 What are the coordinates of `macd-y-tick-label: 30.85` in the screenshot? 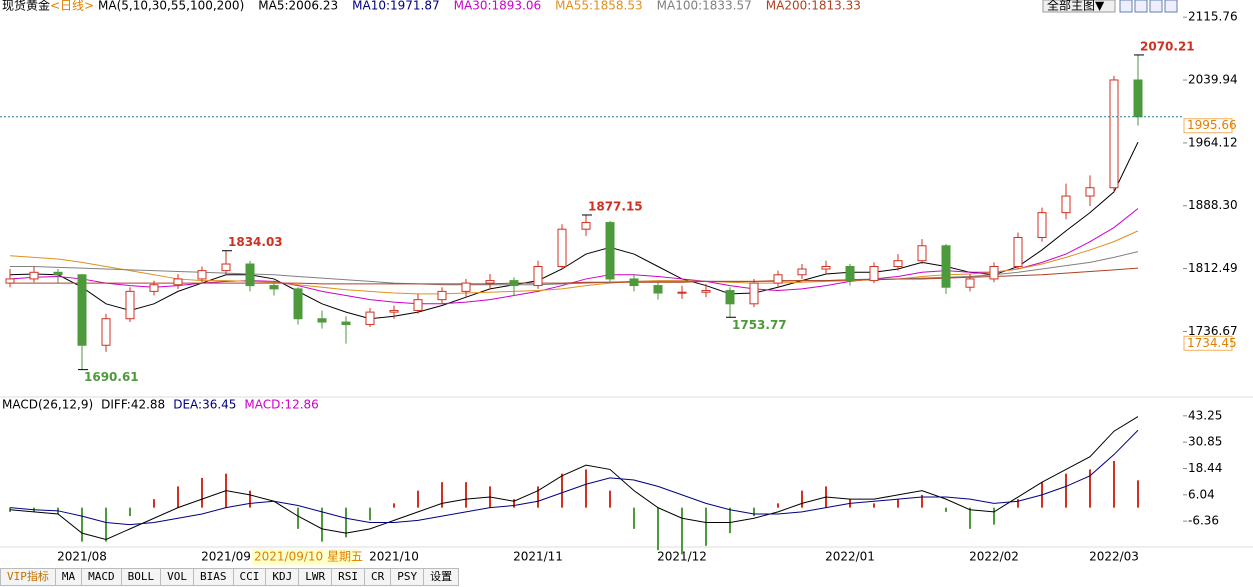 It's located at (1205, 442).